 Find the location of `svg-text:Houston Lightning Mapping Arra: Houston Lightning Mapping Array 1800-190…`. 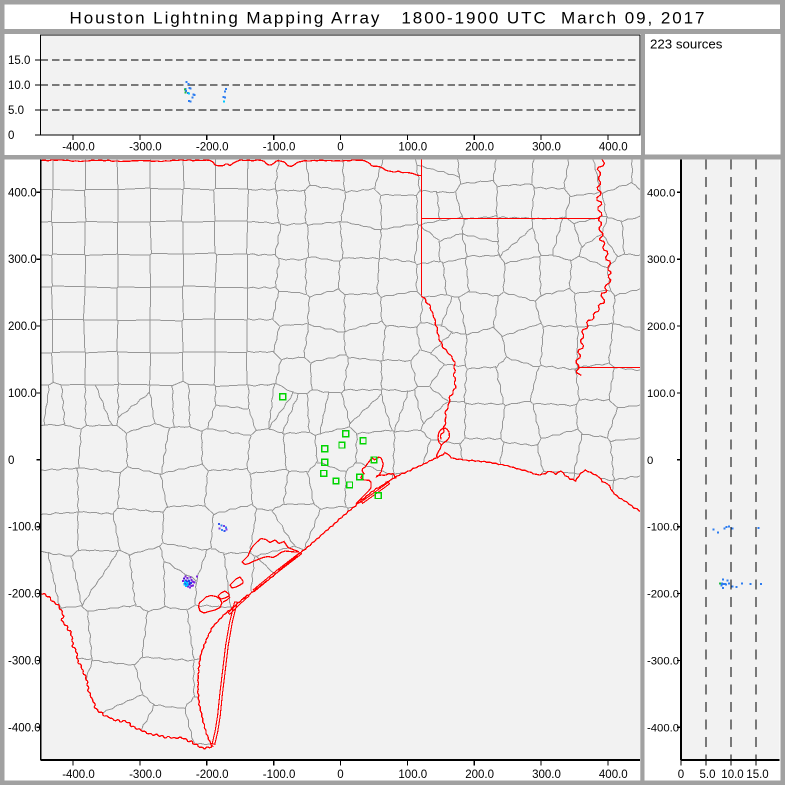

svg-text:Houston Lightning Mapping Arra: Houston Lightning Mapping Array 1800-190… is located at coordinates (388, 18).